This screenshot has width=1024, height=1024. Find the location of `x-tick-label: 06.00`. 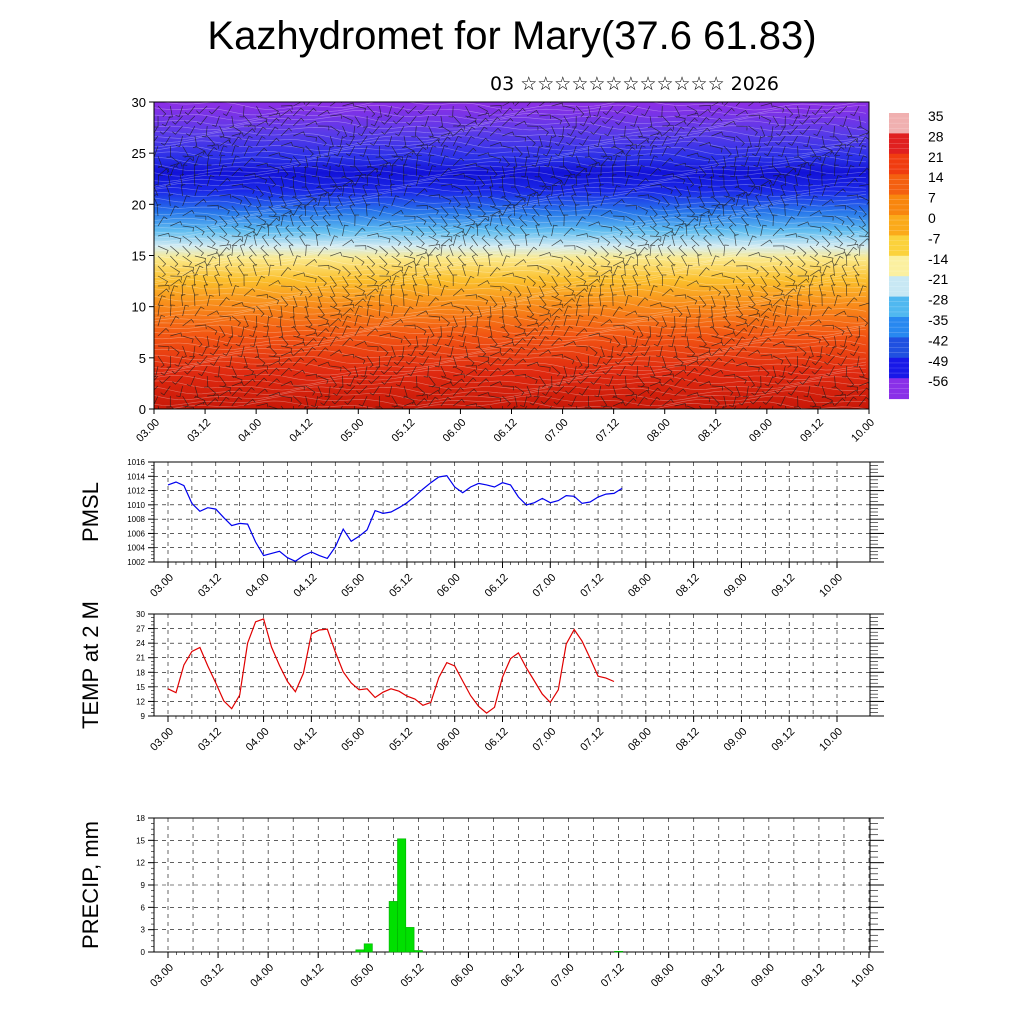

x-tick-label: 06.00 is located at coordinates (449, 586).